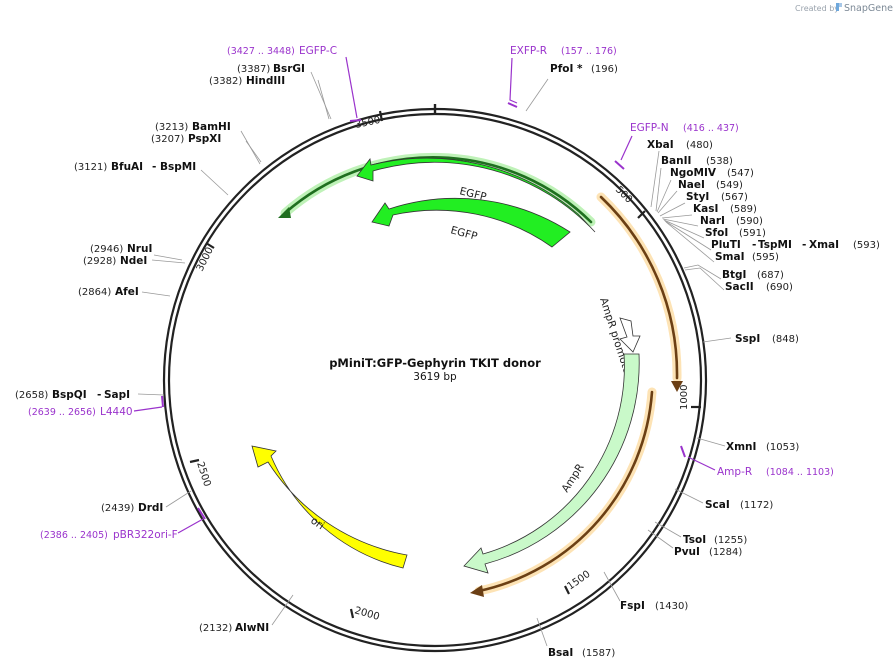 The width and height of the screenshot is (893, 669). I want to click on site-position: (589), so click(743, 209).